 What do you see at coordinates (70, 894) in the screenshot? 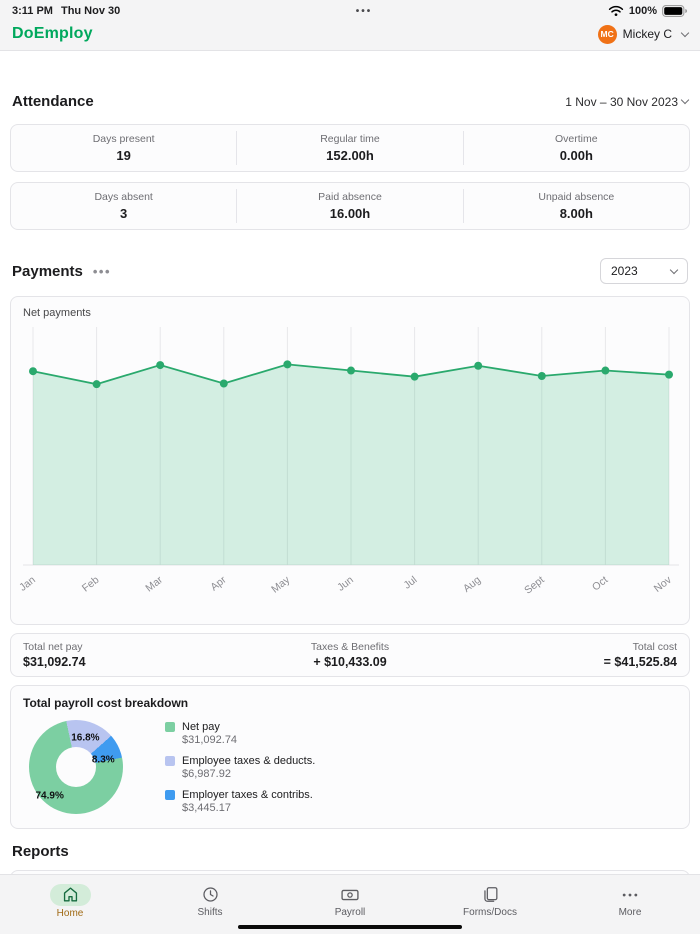
I see `home-icon` at bounding box center [70, 894].